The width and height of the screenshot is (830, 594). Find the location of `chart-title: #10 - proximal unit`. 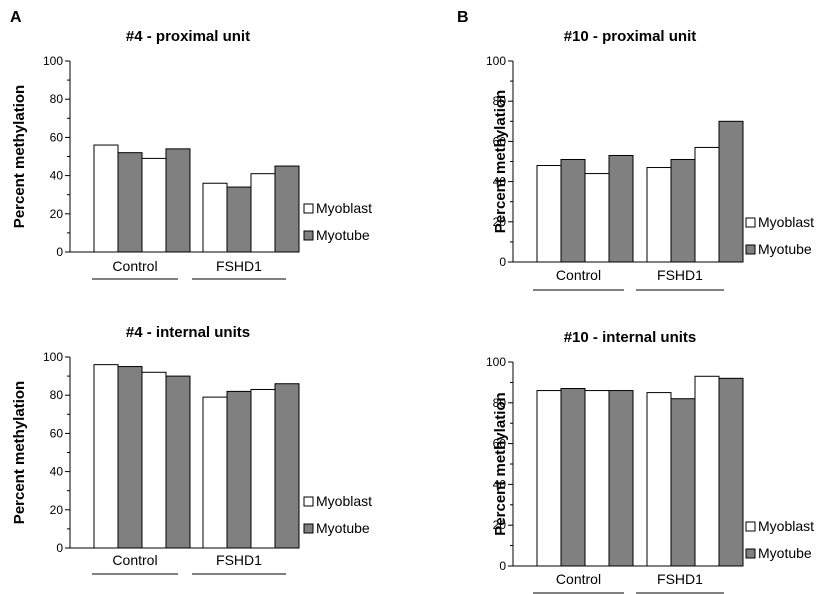

chart-title: #10 - proximal unit is located at coordinates (630, 36).